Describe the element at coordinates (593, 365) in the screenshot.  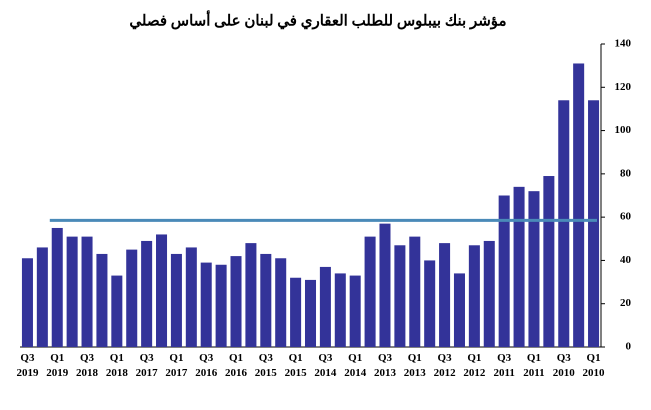
I see `x-tick-label: Q1 2010` at that location.